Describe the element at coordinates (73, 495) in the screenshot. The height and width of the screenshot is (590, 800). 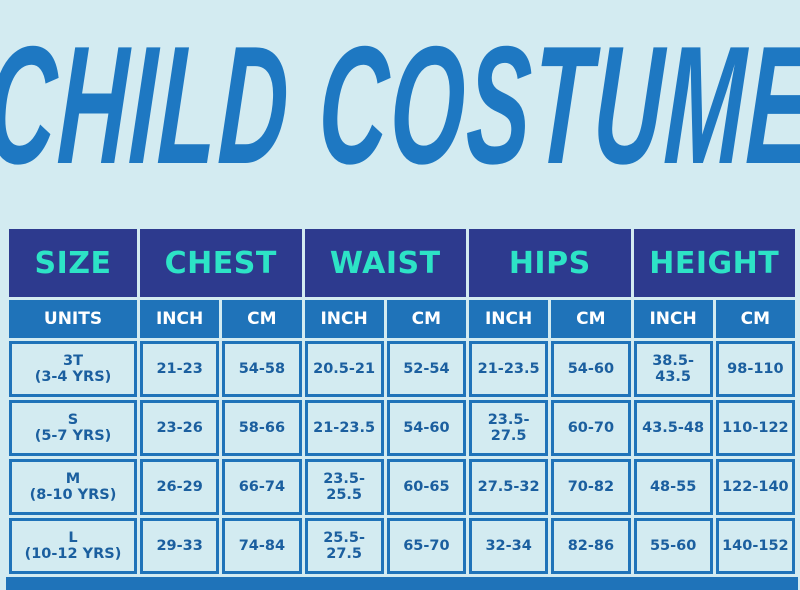
I see `age-range: (8-10 YRS)` at that location.